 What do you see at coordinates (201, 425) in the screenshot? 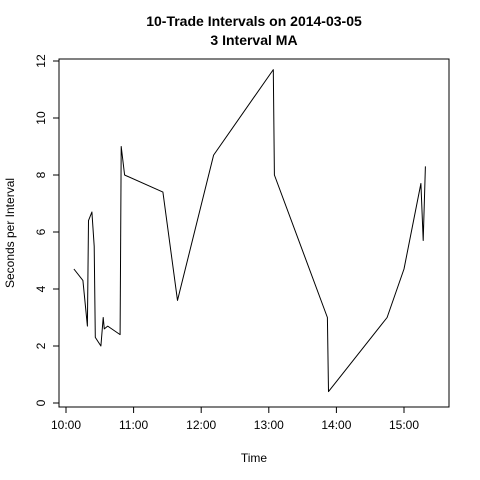
I see `x-tick-label: 12:00` at bounding box center [201, 425].